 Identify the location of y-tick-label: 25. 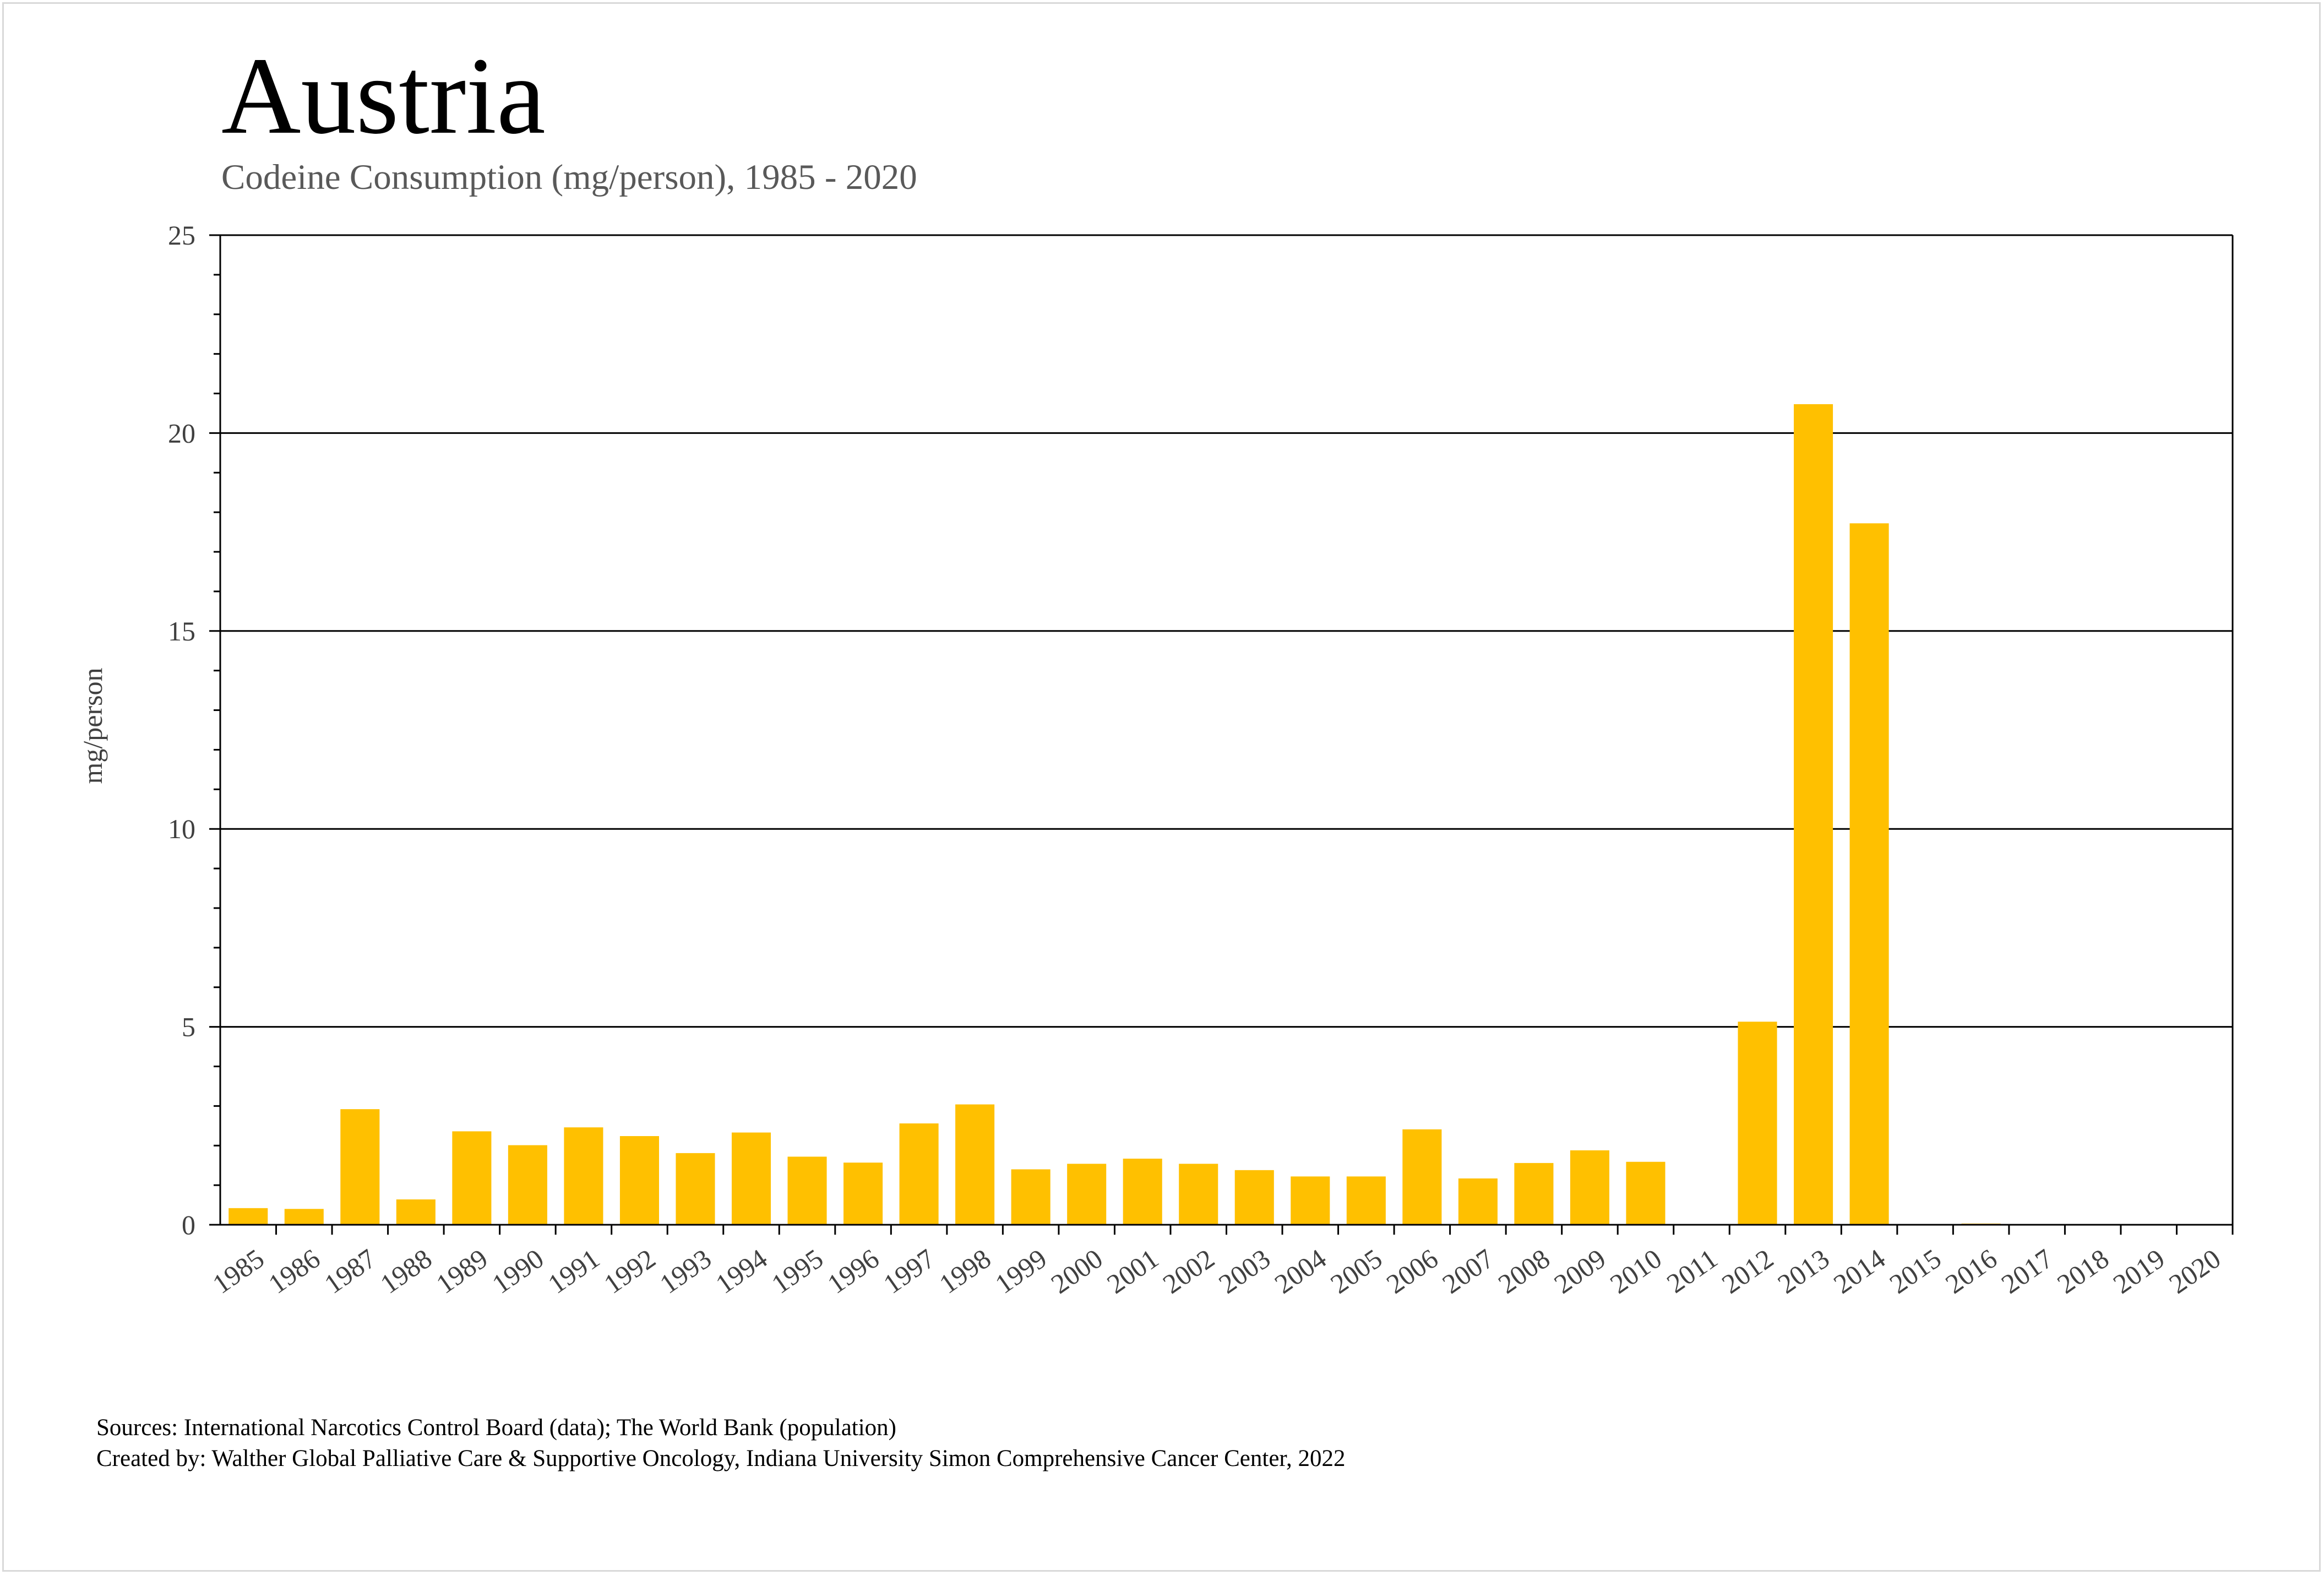
(182, 235).